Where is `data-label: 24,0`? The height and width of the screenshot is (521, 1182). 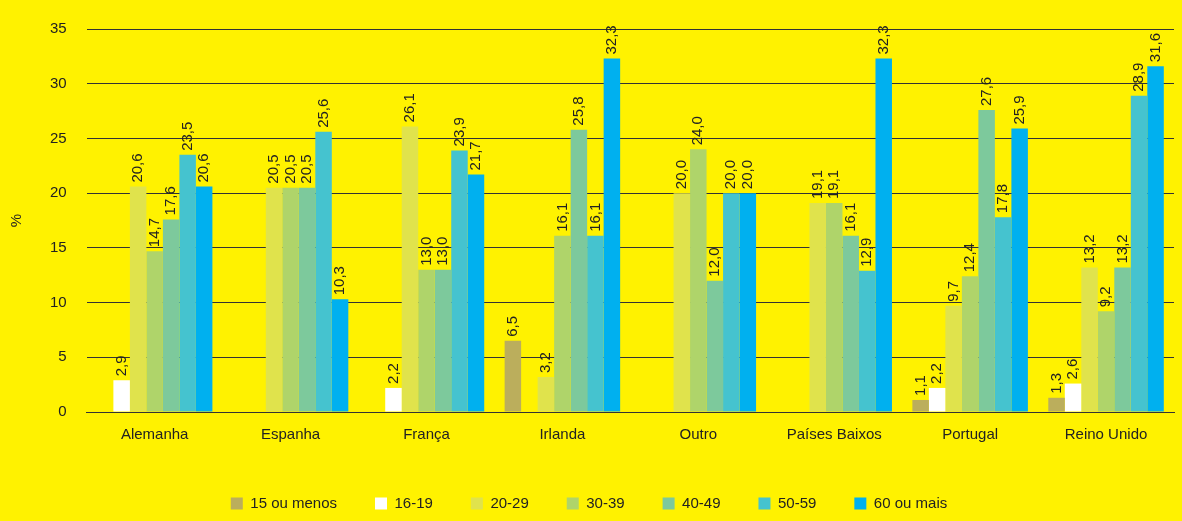 data-label: 24,0 is located at coordinates (697, 131).